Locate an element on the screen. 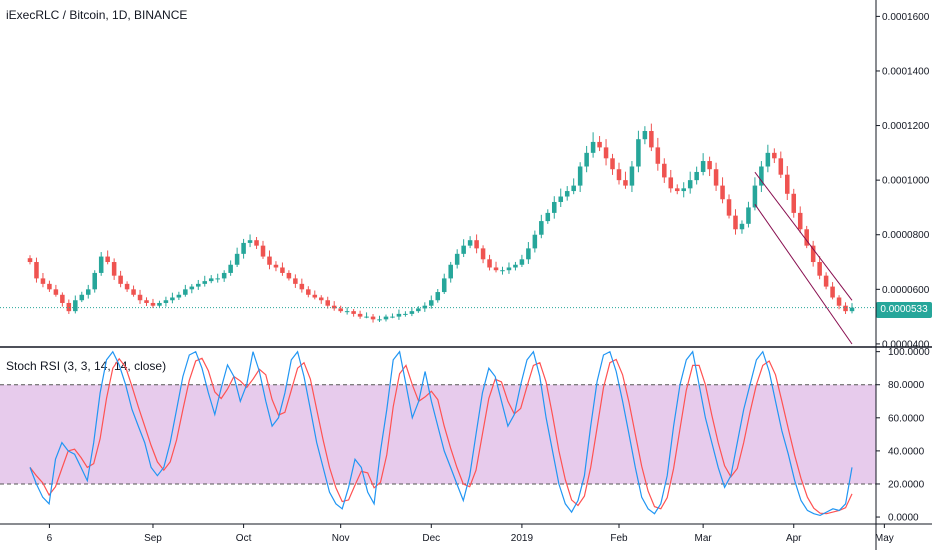  price-tick-label: 0.0001200 is located at coordinates (906, 126).